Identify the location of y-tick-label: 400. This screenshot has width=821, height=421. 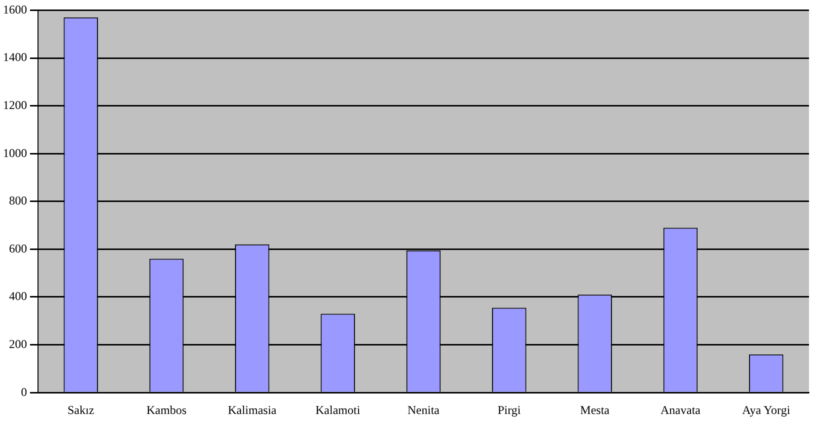
(18, 296).